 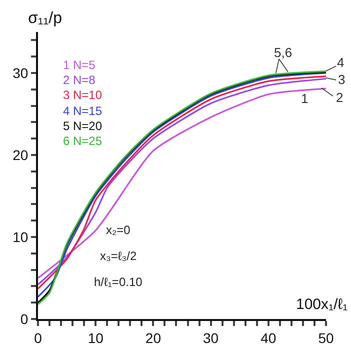 What do you see at coordinates (79, 80) in the screenshot?
I see `text: 2 N=8` at bounding box center [79, 80].